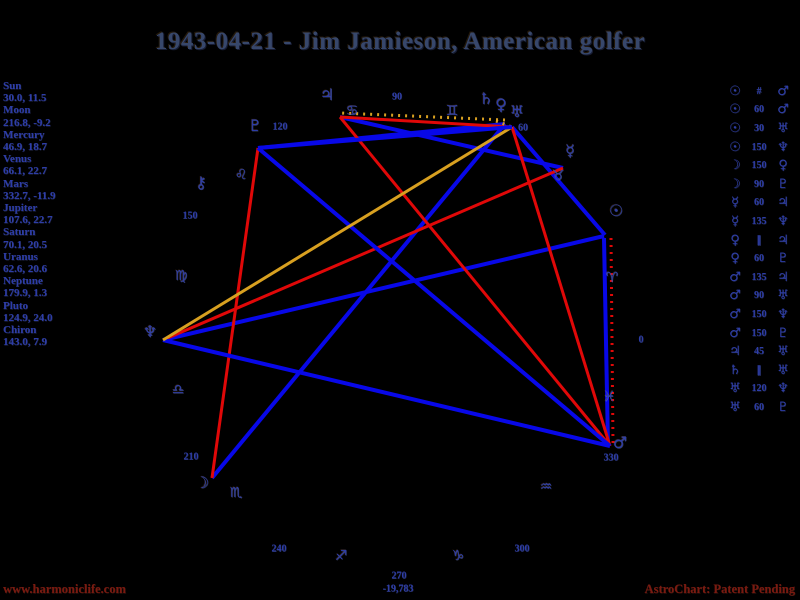  What do you see at coordinates (25, 269) in the screenshot?
I see `planet-coords: 62.6, 20.6` at bounding box center [25, 269].